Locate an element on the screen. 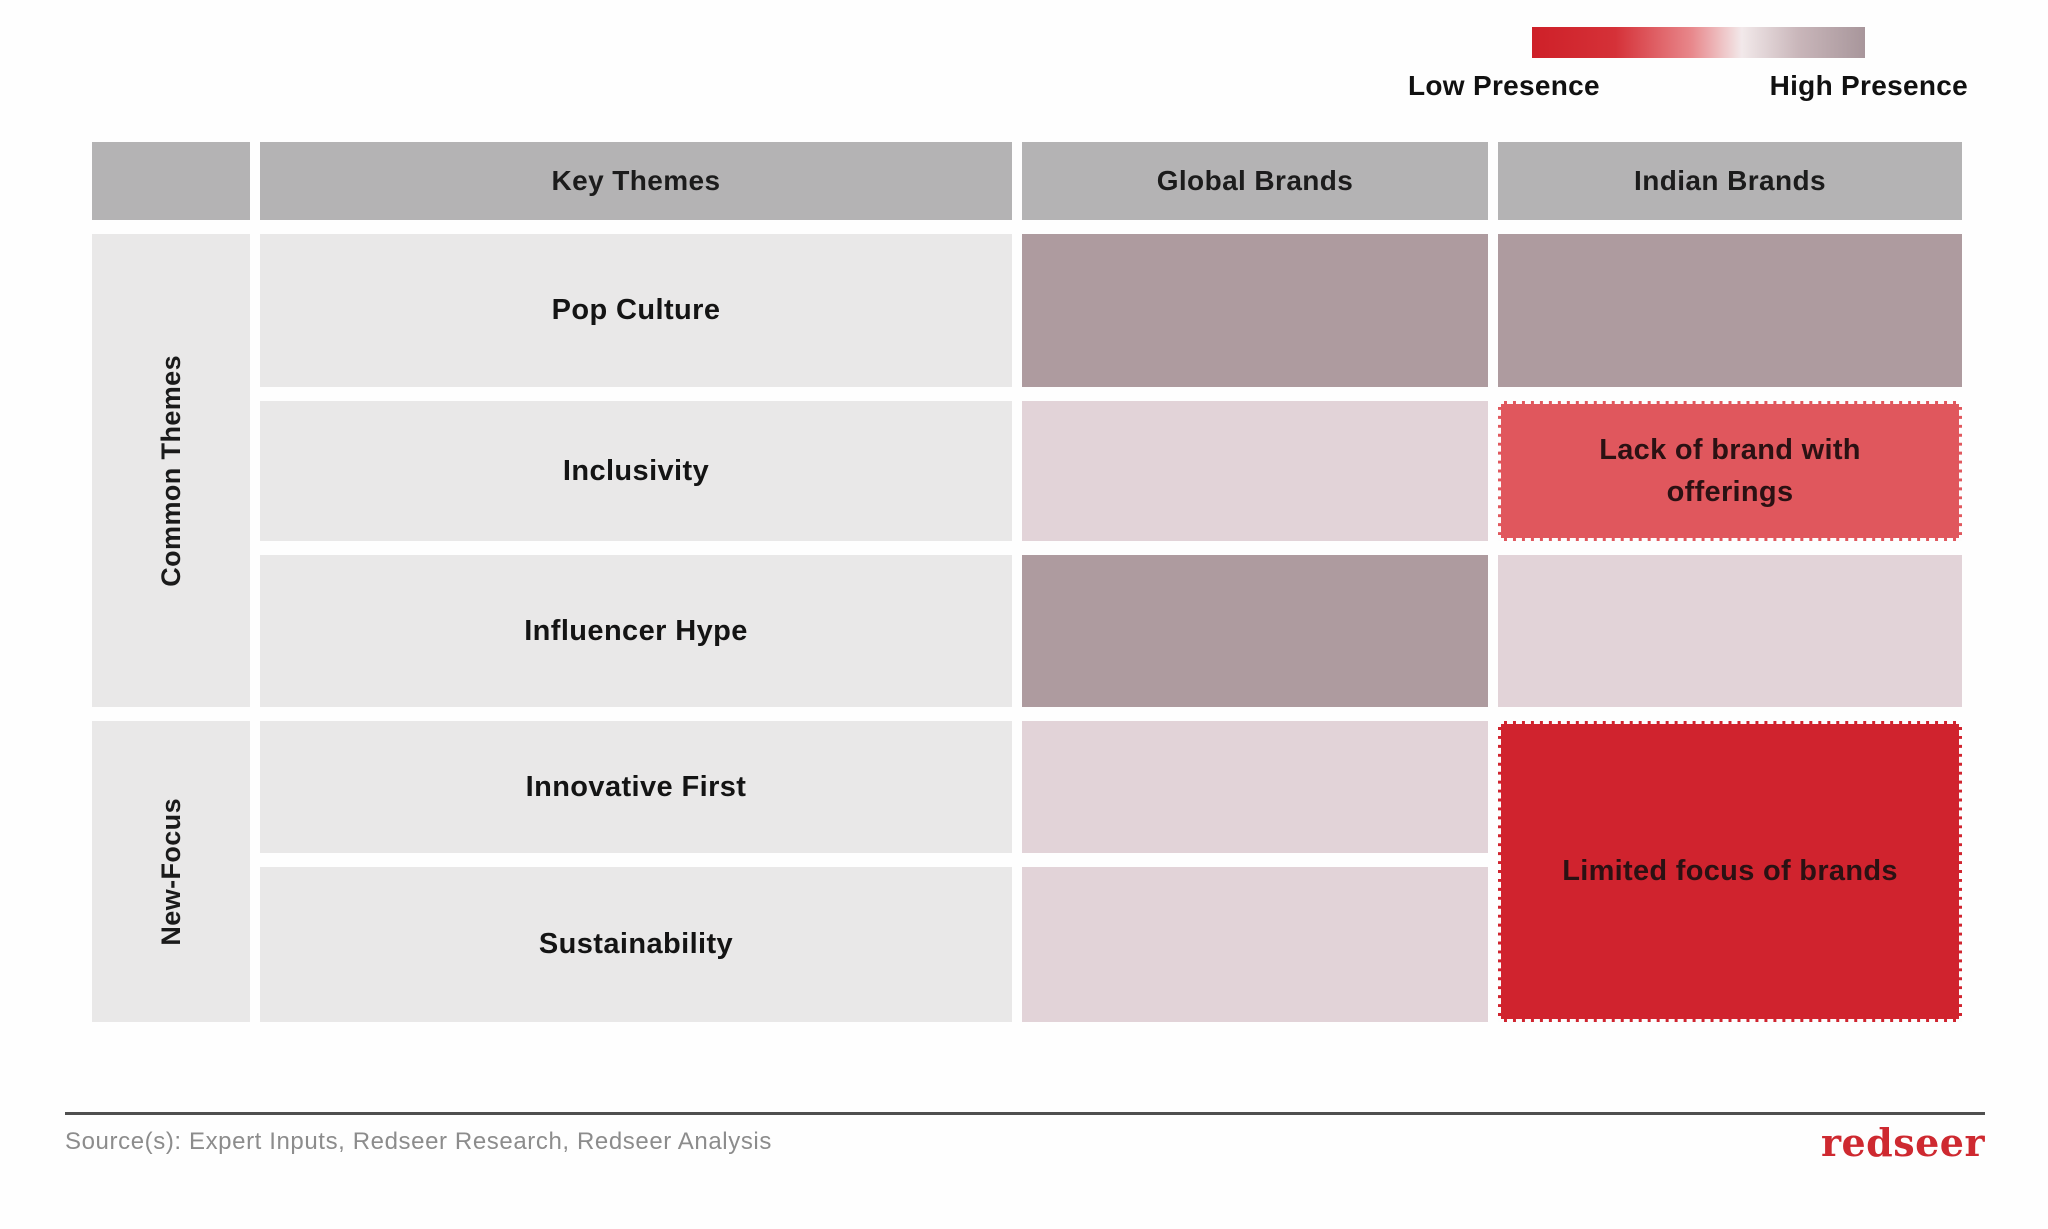  heat-cell-innovative-first-global is located at coordinates (1255, 787).